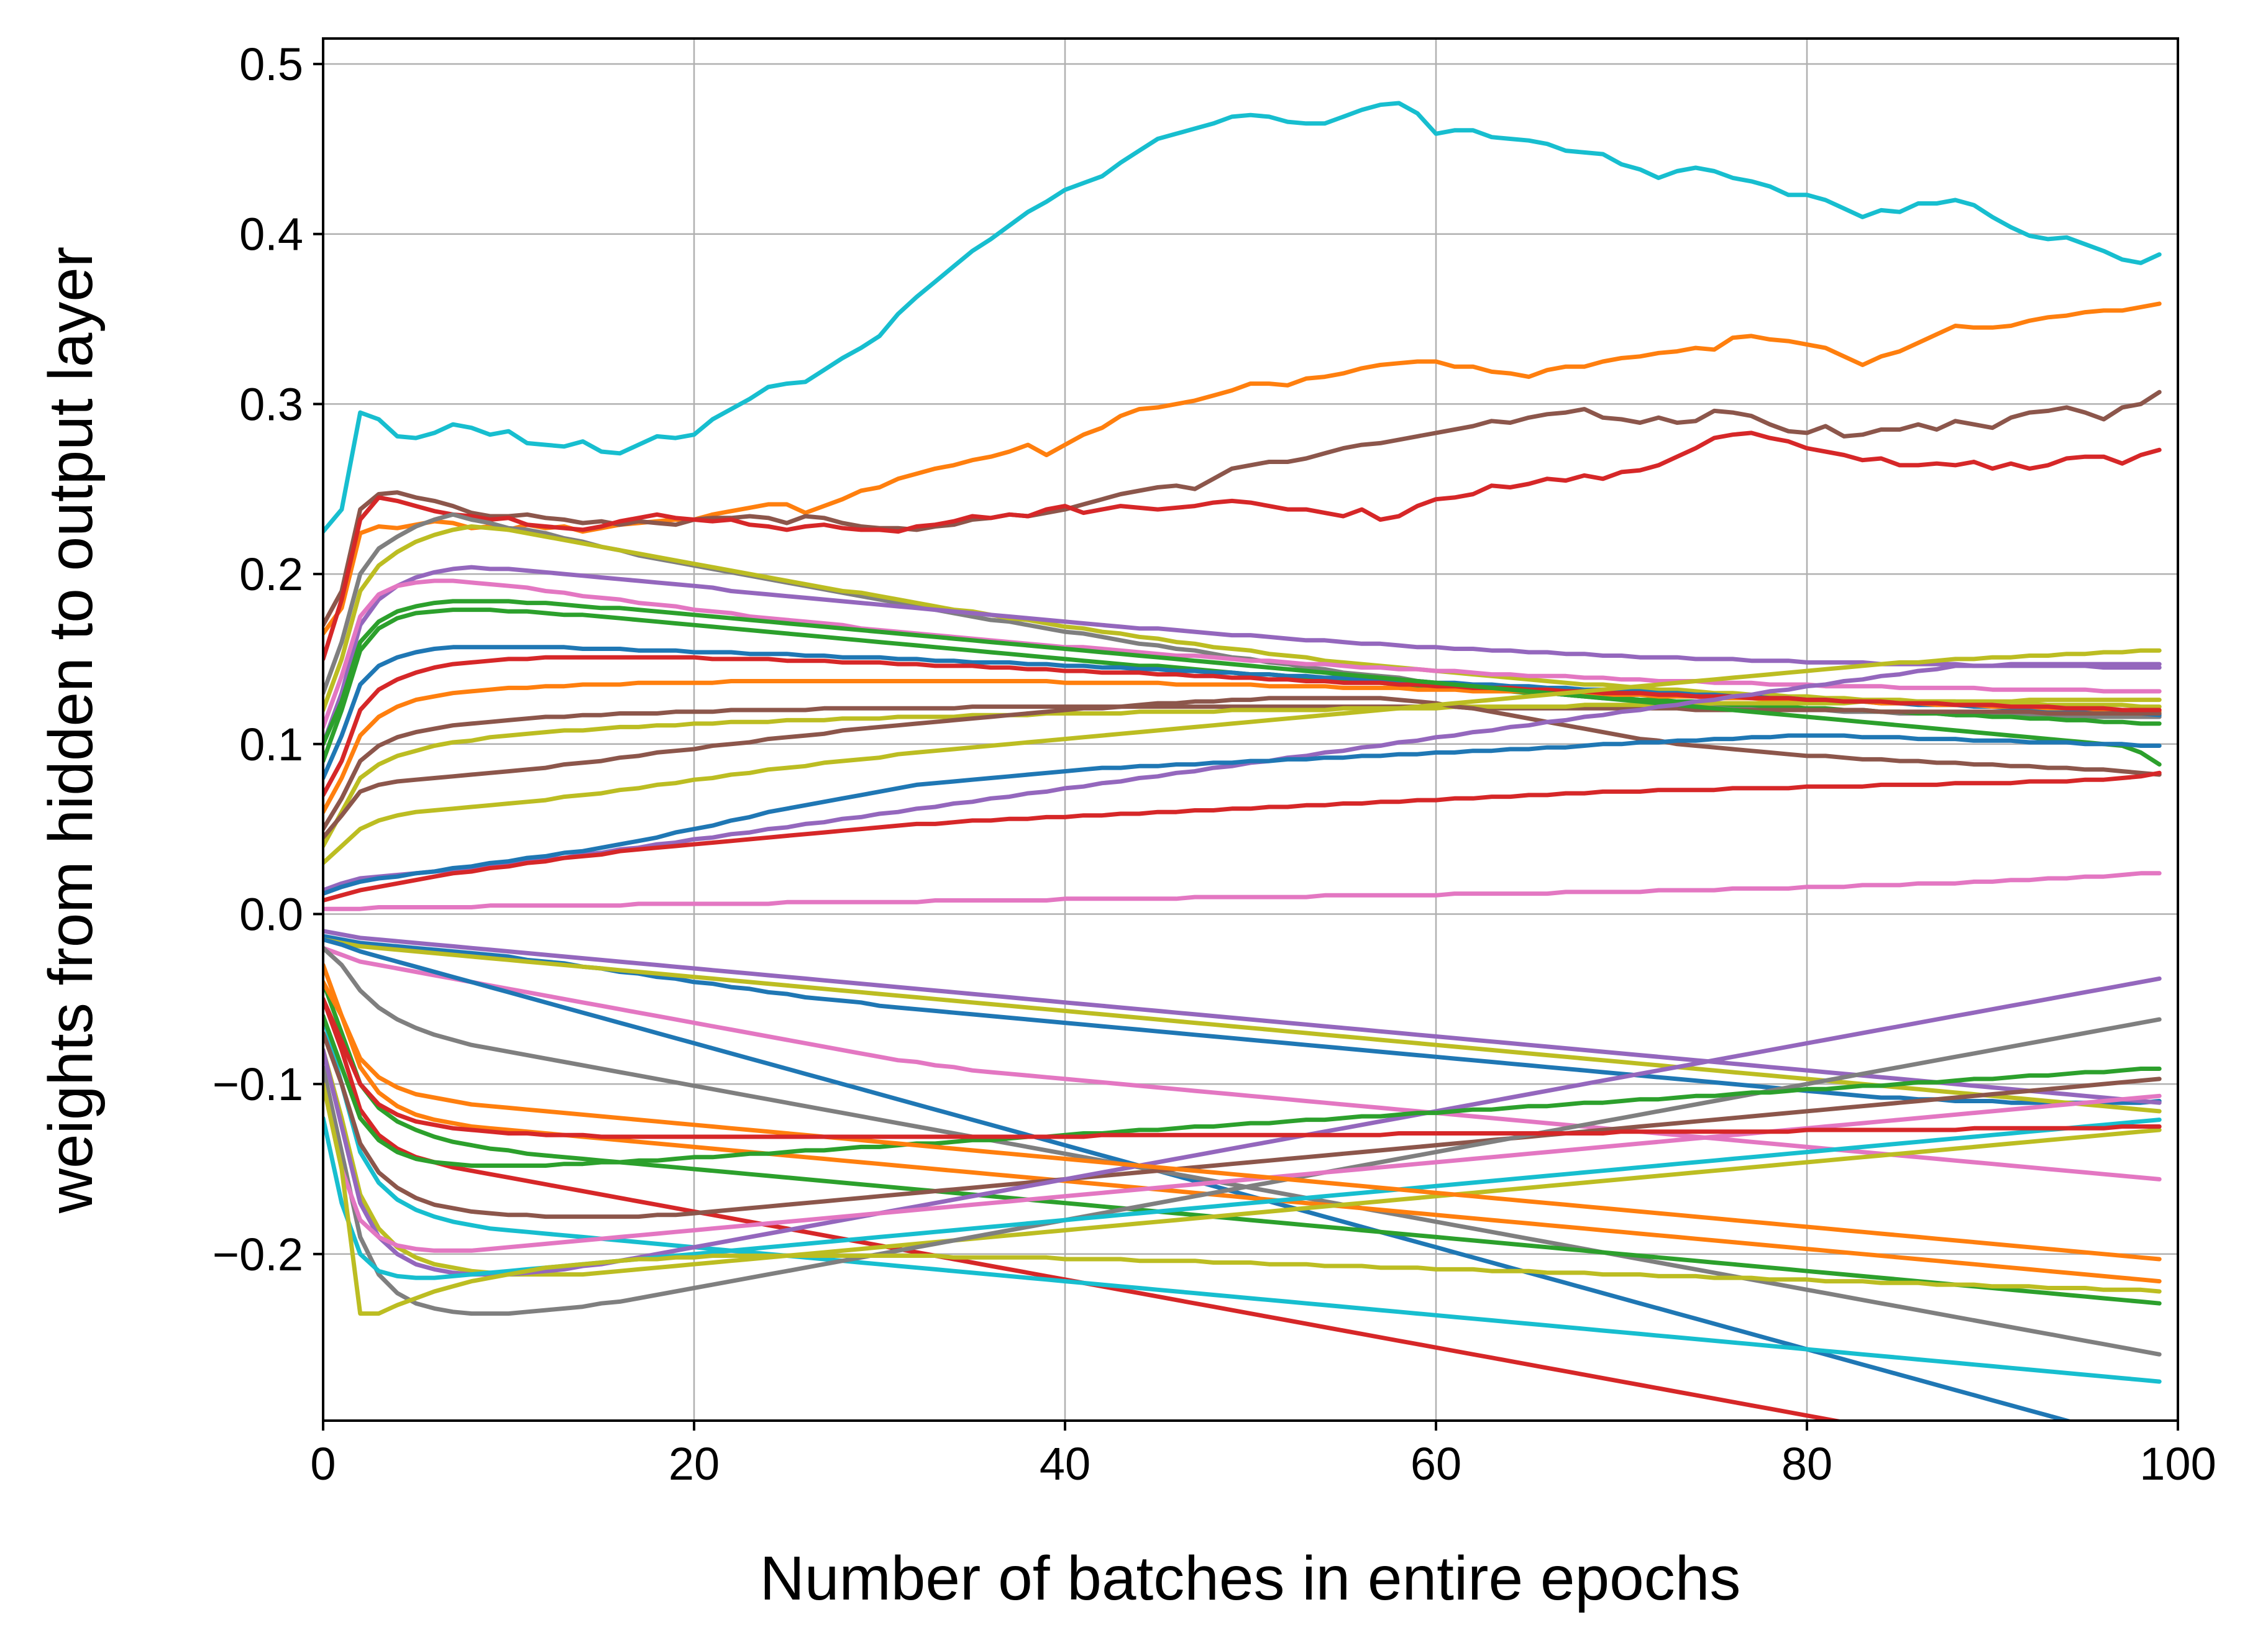  Describe the element at coordinates (1251, 1578) in the screenshot. I see `x-axis-label: Number of batches in entire epochs` at that location.